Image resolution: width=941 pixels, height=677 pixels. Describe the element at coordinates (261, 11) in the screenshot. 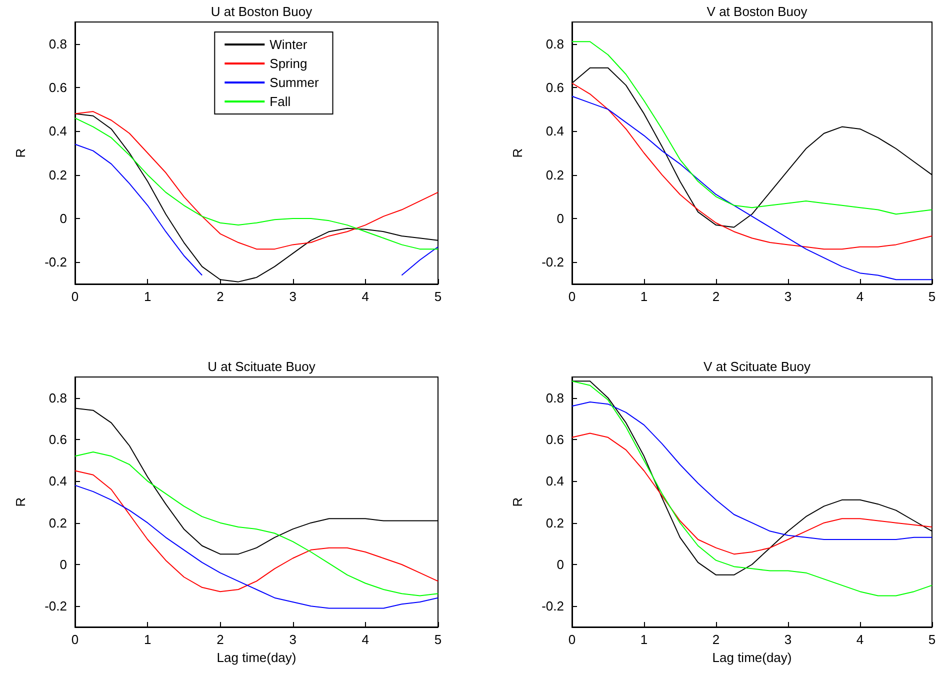

I see `chart-title: U at Boston Buoy` at that location.